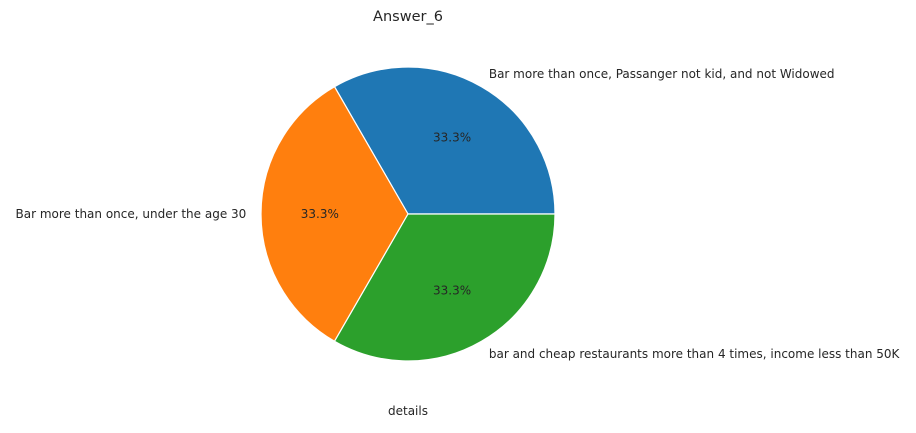 The height and width of the screenshot is (433, 916). Describe the element at coordinates (320, 214) in the screenshot. I see `pie-slice-percent-2: 33.3%` at that location.